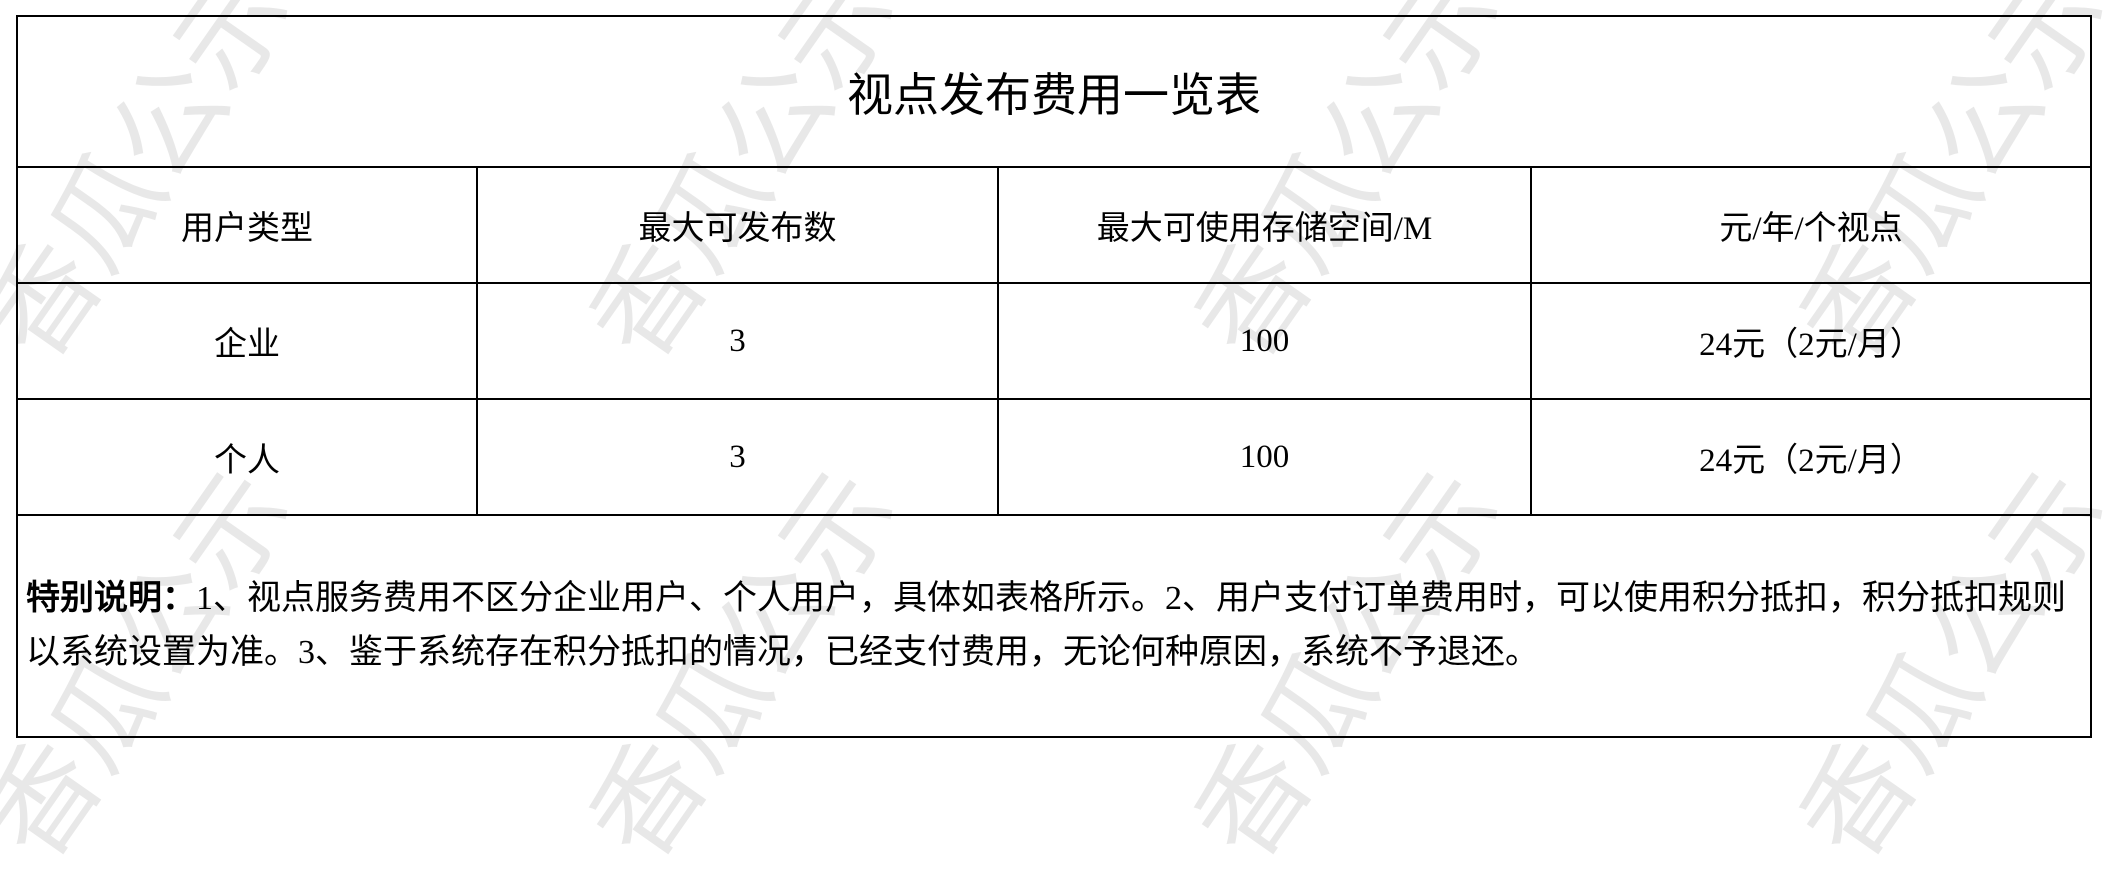 The image size is (2108, 886). Describe the element at coordinates (247, 457) in the screenshot. I see `cell-user-type: 个人` at that location.